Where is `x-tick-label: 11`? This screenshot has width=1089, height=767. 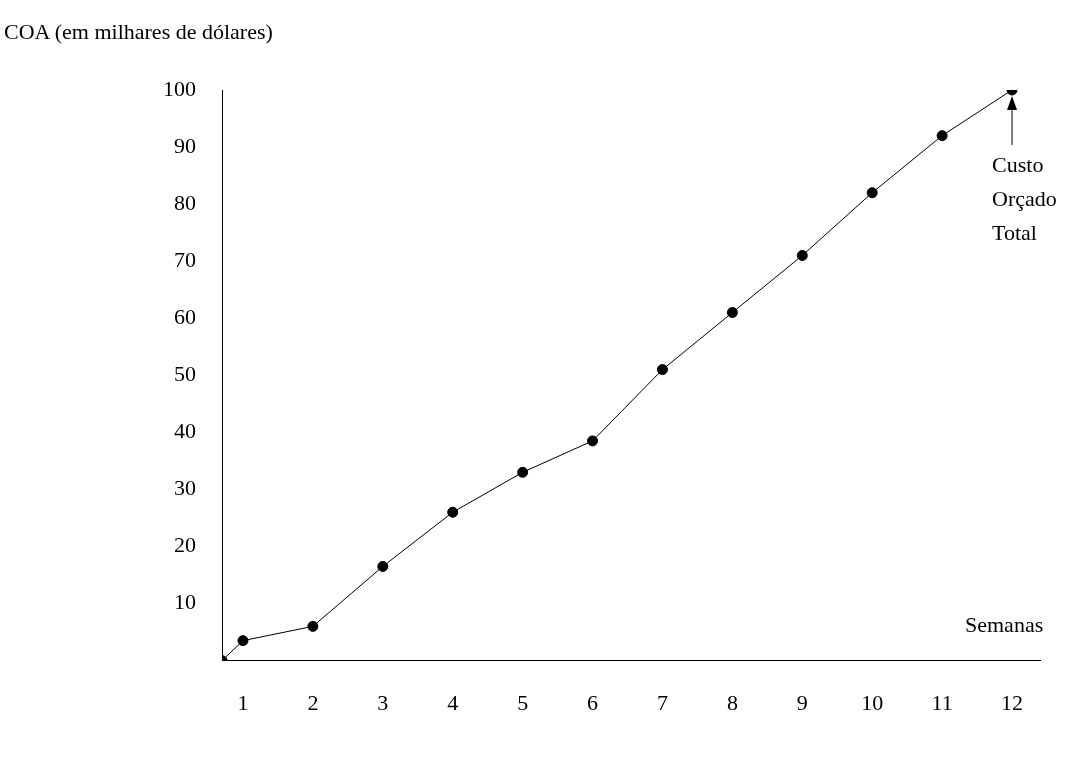
x-tick-label: 11 is located at coordinates (942, 702).